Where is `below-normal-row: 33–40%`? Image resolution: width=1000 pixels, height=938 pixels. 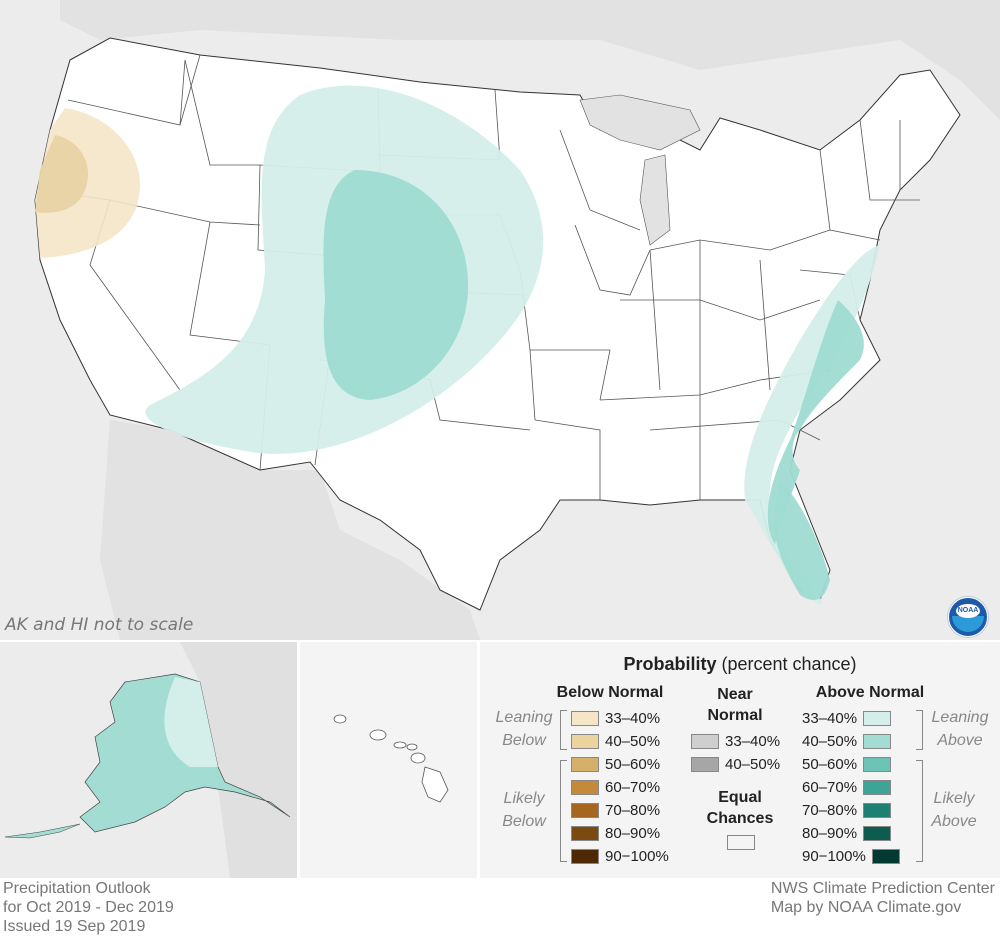
below-normal-row: 33–40% is located at coordinates (615, 718).